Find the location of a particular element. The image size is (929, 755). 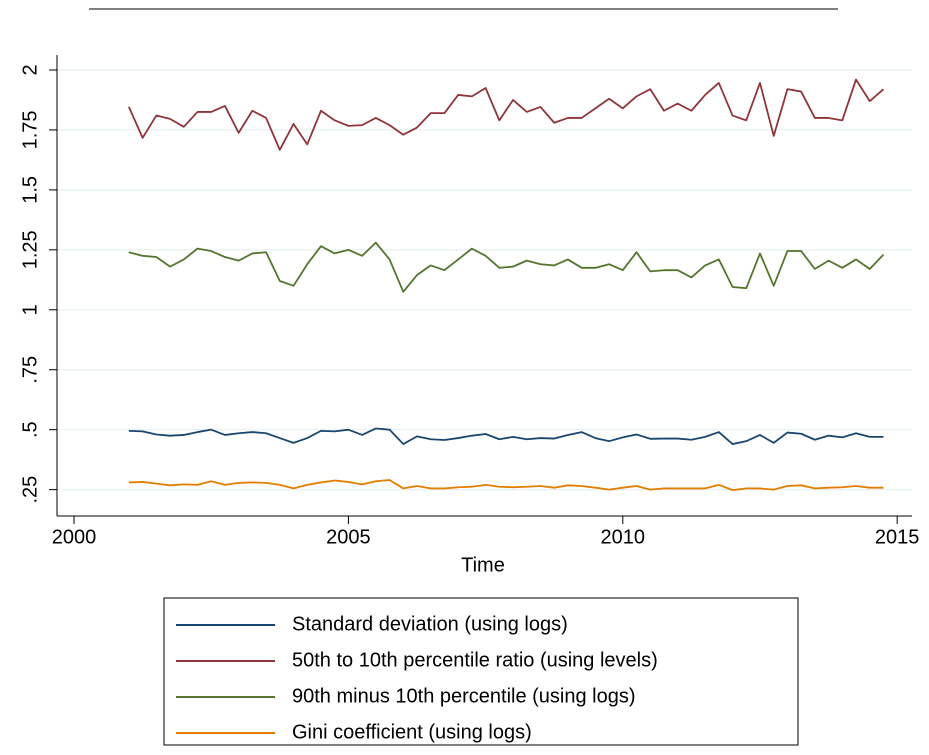

legend-label: Standard deviation (using logs) is located at coordinates (430, 624).